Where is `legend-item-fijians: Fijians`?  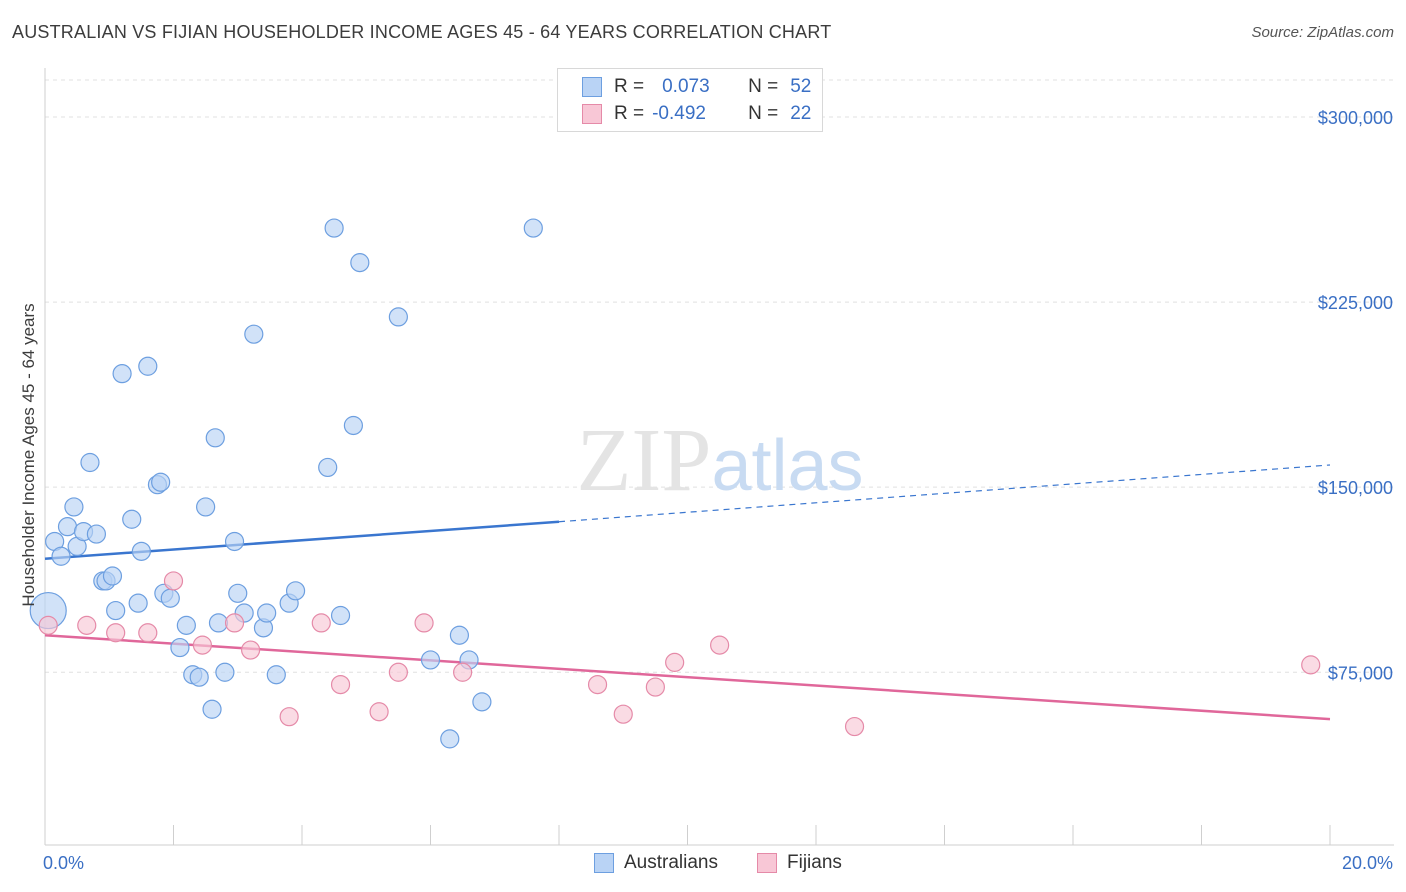 legend-item-fijians: Fijians is located at coordinates (799, 863).